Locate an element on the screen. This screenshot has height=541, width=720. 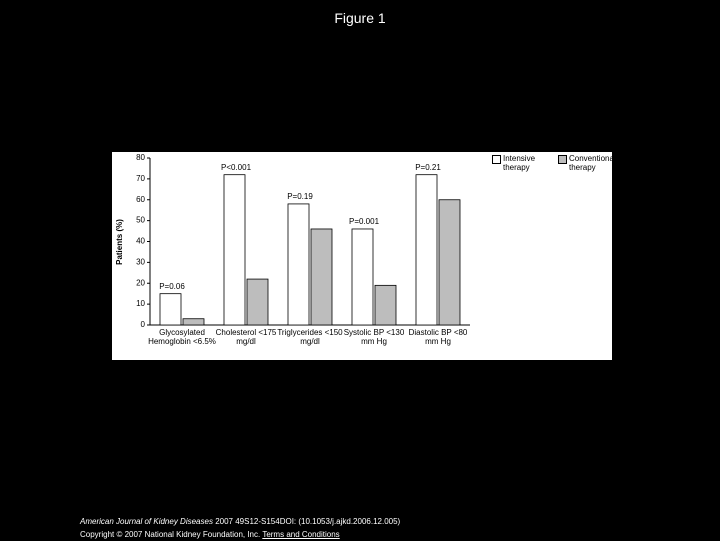
y-tick-label: 20 is located at coordinates (140, 282).